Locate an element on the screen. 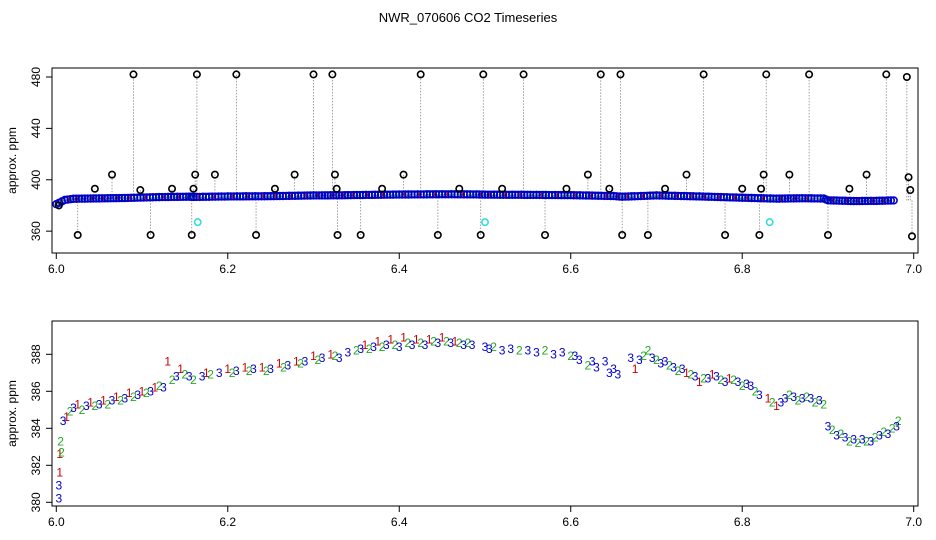 The height and width of the screenshot is (540, 936). x-tick-label: 6.2 is located at coordinates (227, 522).